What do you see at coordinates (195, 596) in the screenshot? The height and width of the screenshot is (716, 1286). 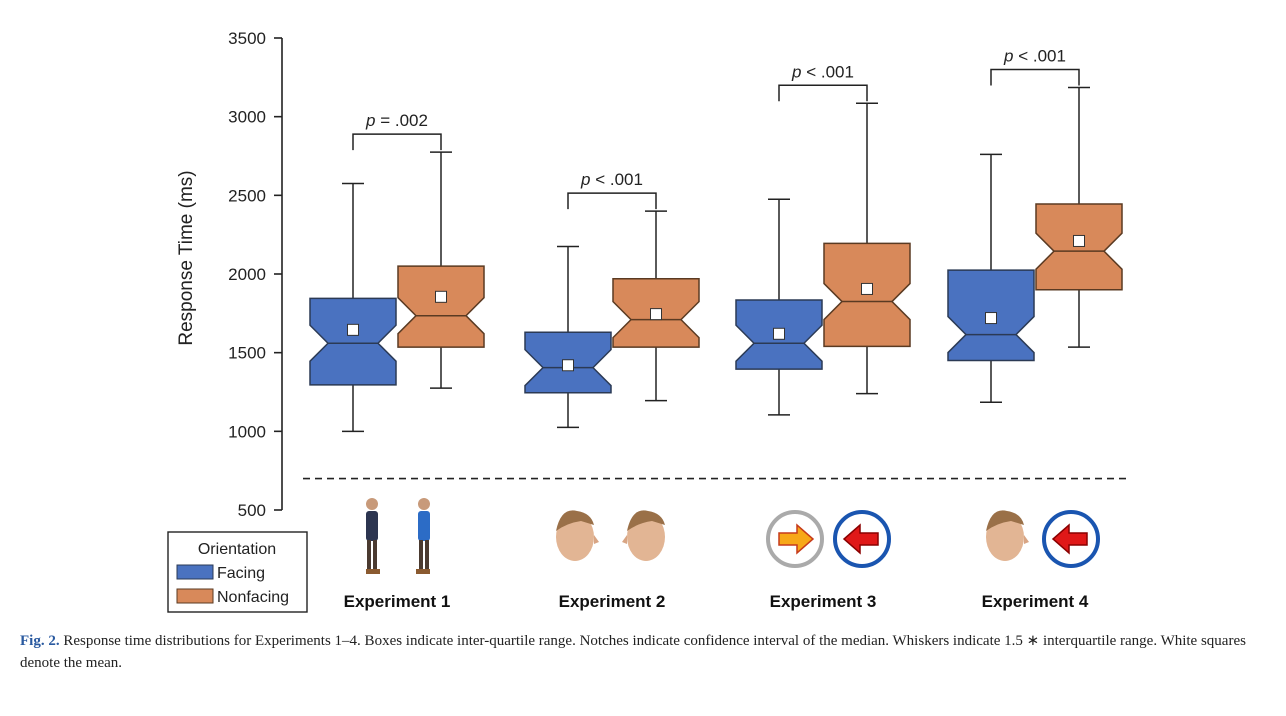 I see `legend-swatch-nonfacing` at bounding box center [195, 596].